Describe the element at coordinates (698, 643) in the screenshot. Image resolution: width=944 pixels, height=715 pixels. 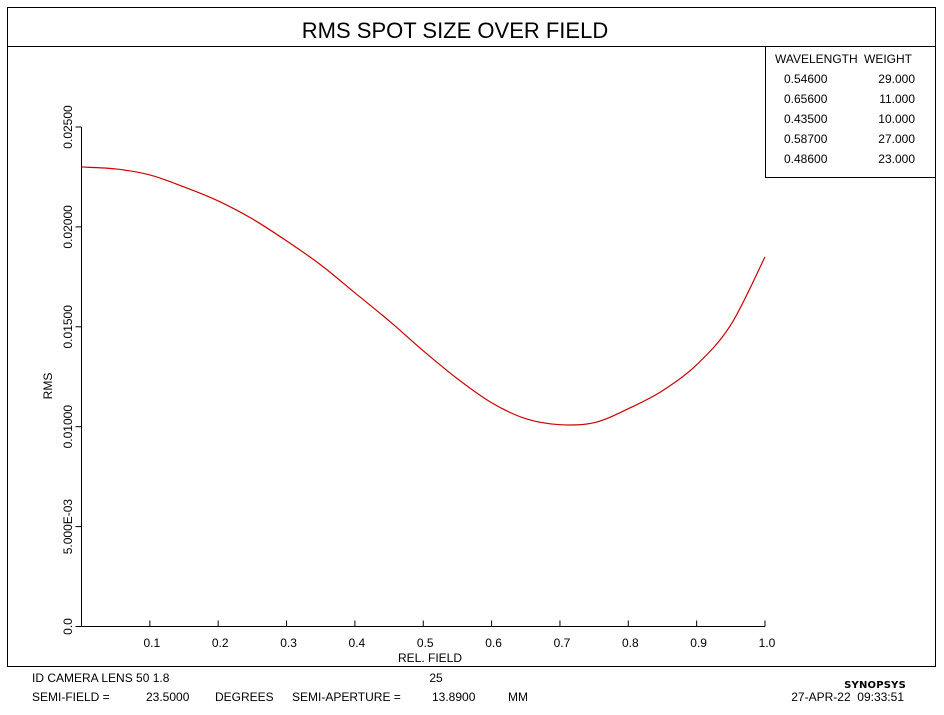
I see `x-tick-label: 0.9` at that location.